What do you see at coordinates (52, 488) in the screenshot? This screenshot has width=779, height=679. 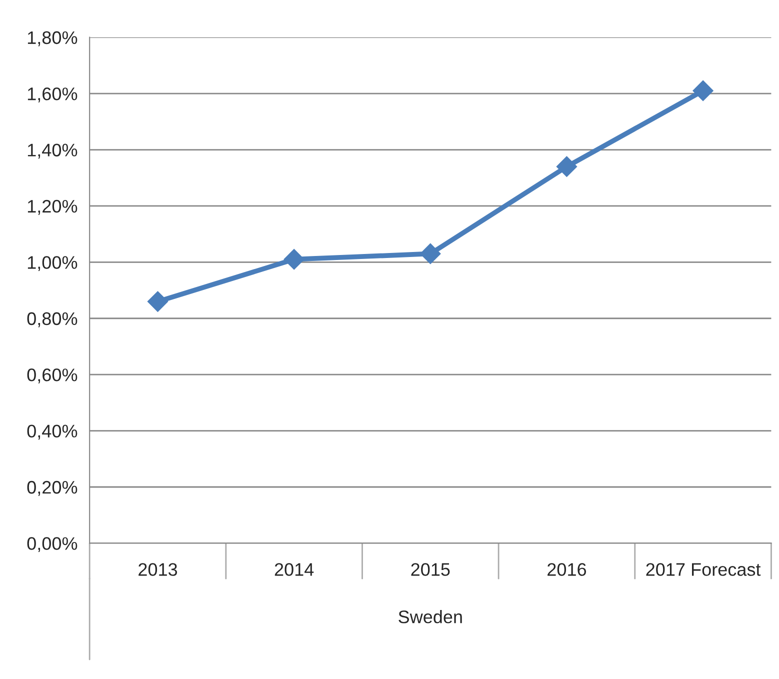 I see `y-tick-label: 0,20%` at bounding box center [52, 488].